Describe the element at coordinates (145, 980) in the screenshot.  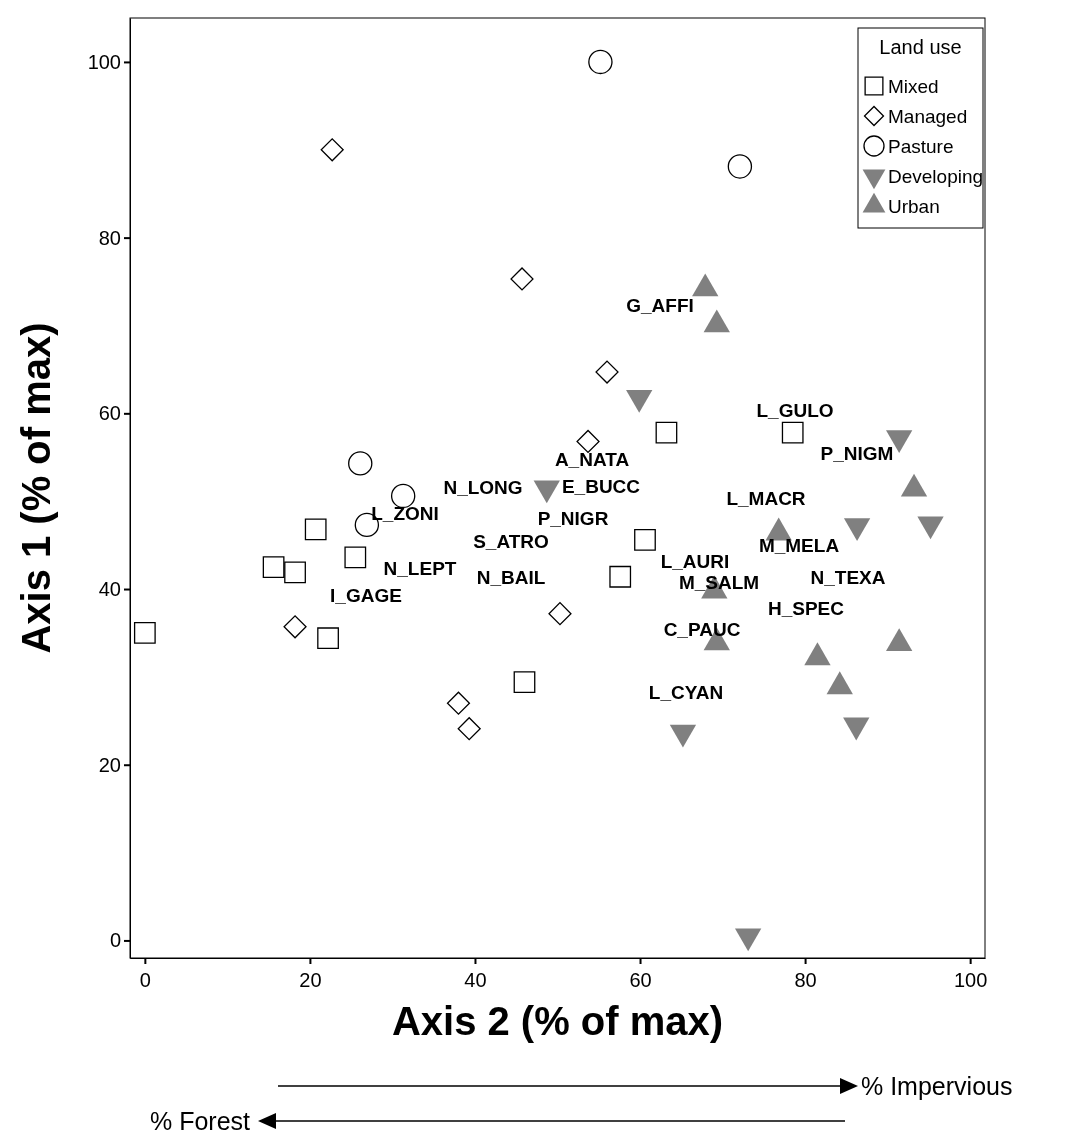
I see `x-tick-label: 0` at that location.